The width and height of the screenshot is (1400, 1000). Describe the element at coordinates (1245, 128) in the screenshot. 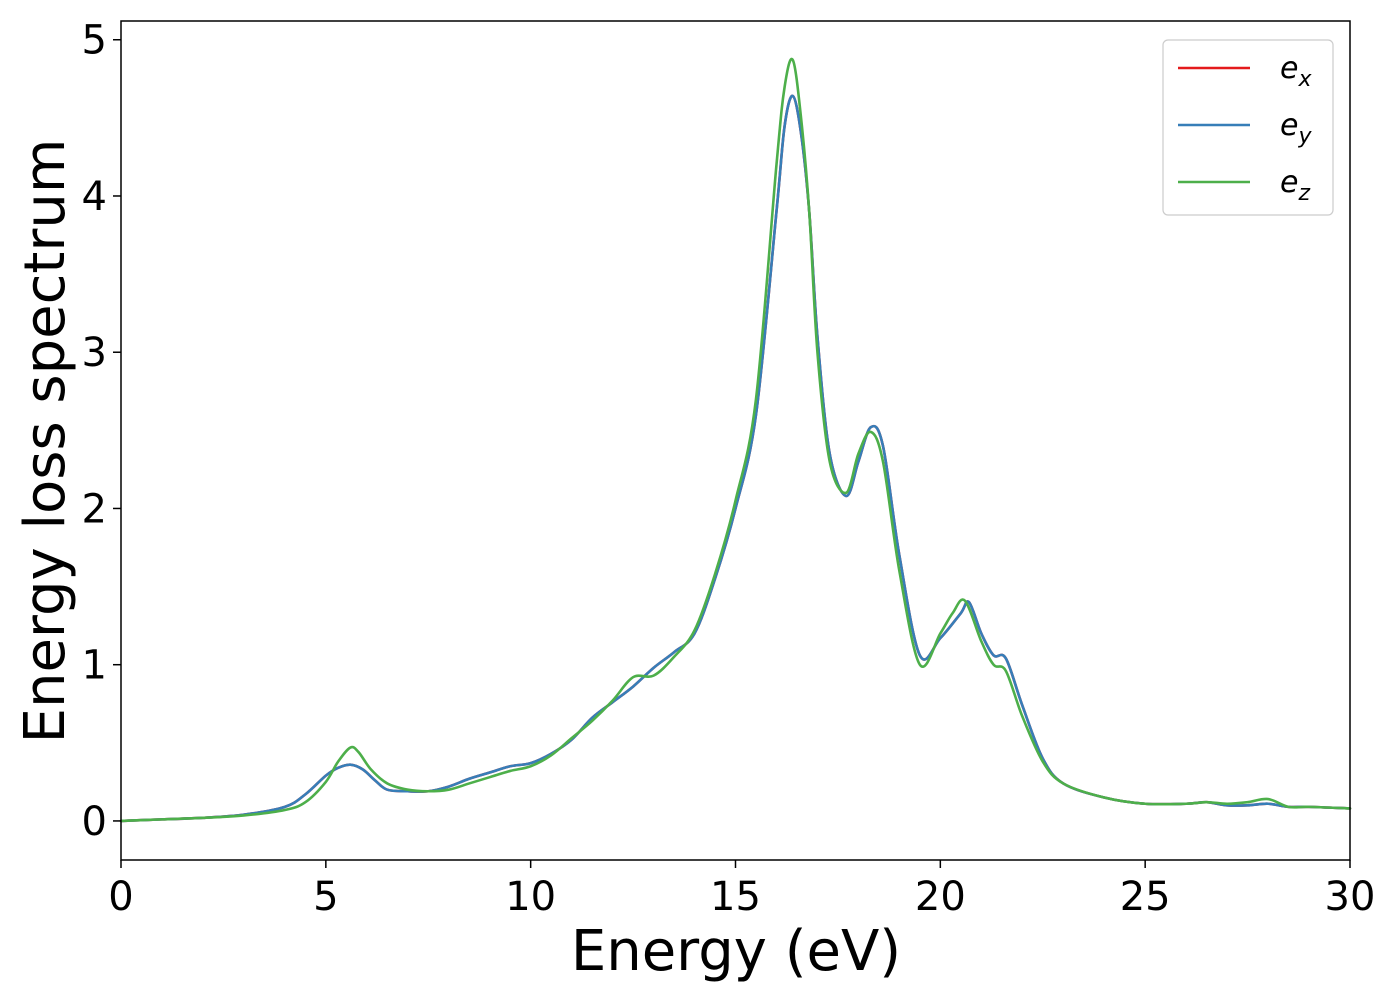

I see `legend-items: ex ey ez` at that location.